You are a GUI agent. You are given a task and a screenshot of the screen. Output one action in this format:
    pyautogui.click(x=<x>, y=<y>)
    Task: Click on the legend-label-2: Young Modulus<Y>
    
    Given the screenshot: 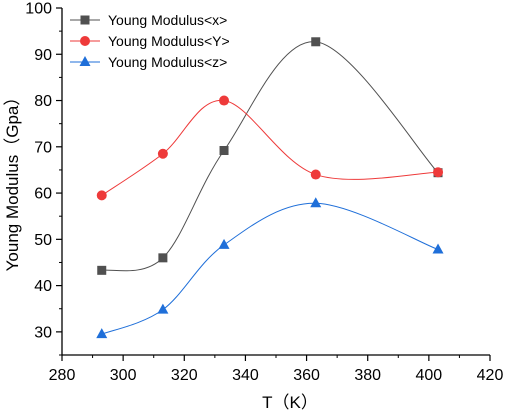 What is the action you would take?
    pyautogui.click(x=169, y=41)
    